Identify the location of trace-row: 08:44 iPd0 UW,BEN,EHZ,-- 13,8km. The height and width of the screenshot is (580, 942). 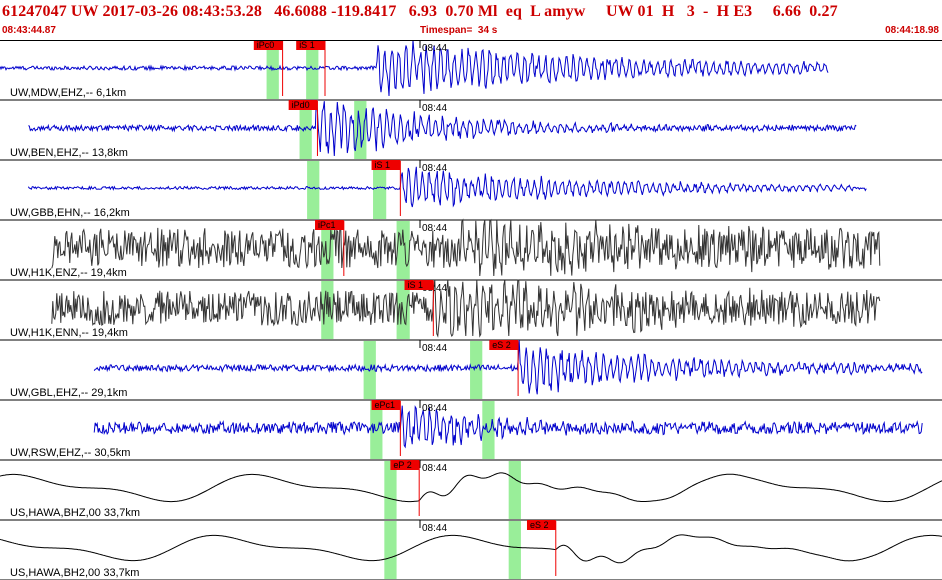
(471, 130).